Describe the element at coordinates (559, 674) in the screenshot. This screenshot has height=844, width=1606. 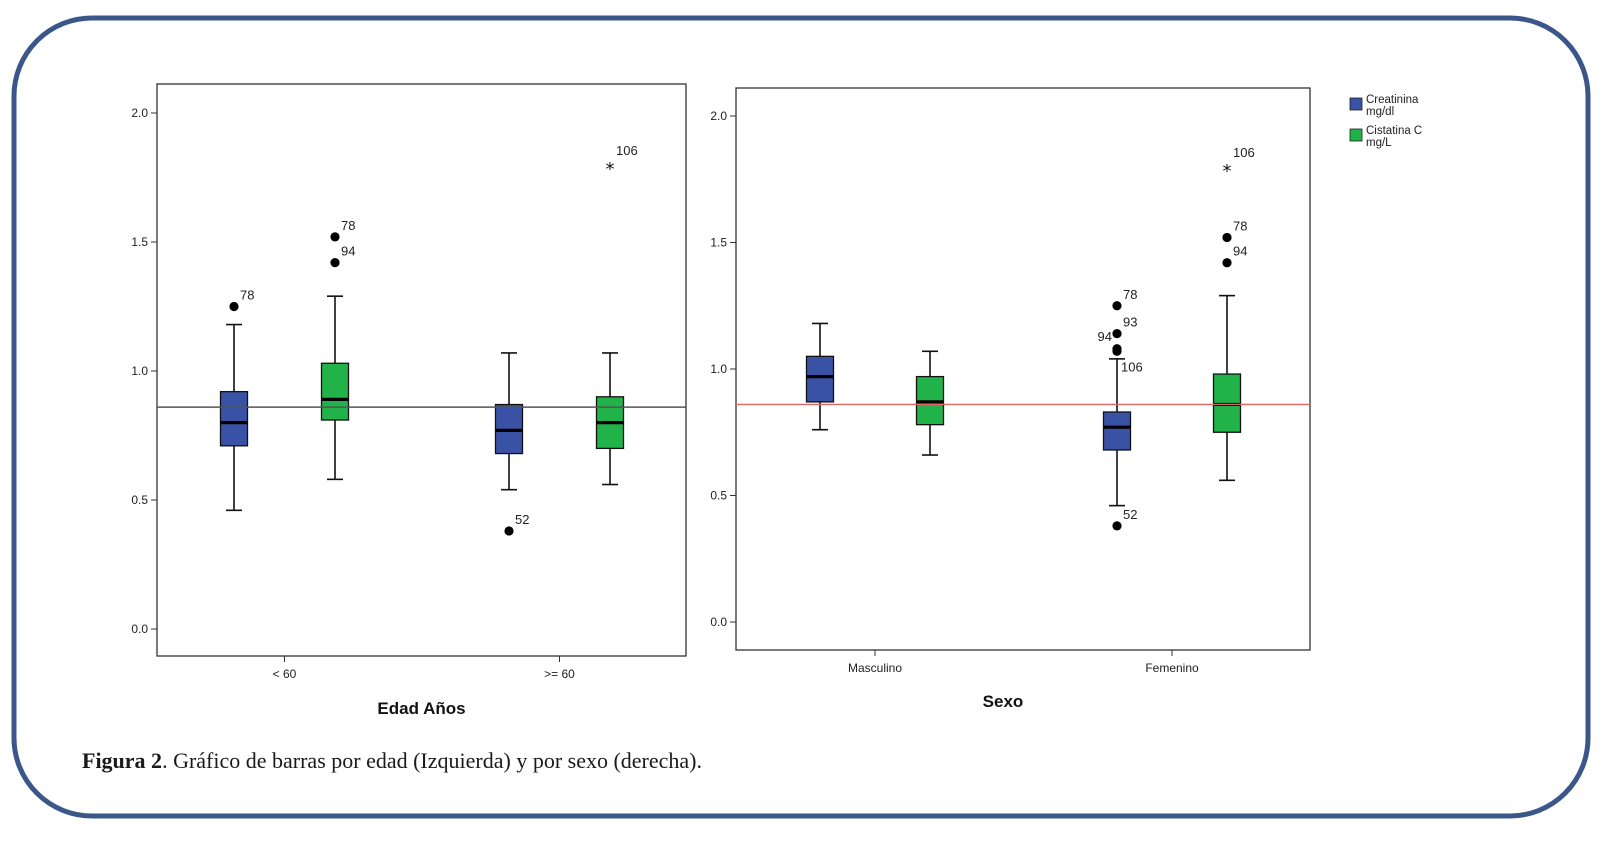
I see `x-tick-label: >= 60` at that location.